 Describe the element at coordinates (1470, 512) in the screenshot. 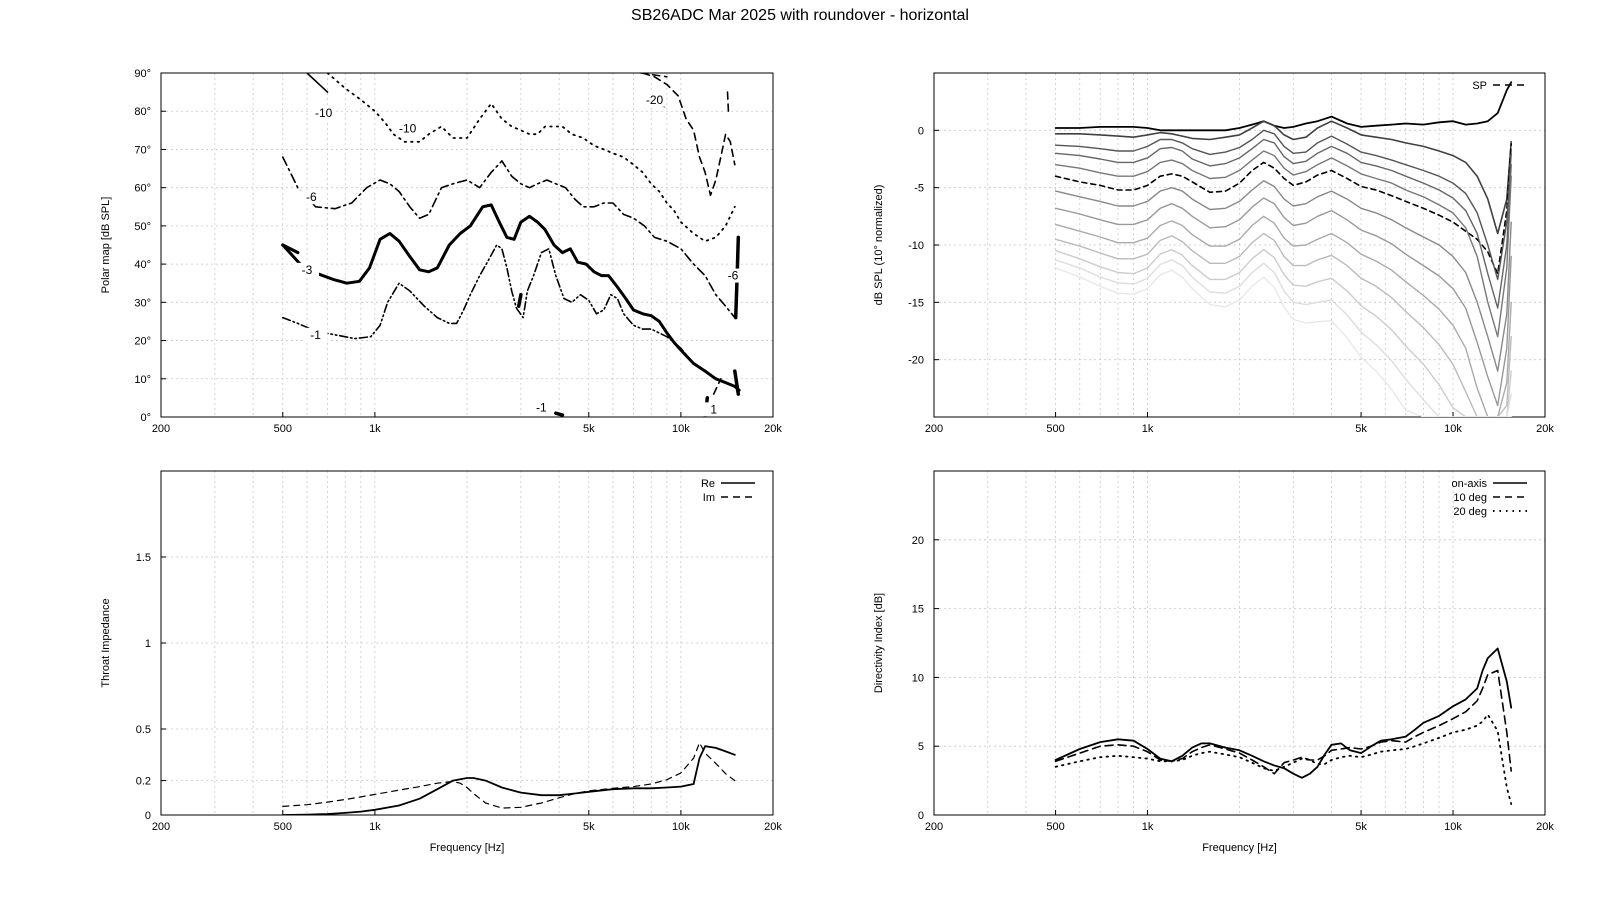

I see `legend-label: 20 deg` at that location.